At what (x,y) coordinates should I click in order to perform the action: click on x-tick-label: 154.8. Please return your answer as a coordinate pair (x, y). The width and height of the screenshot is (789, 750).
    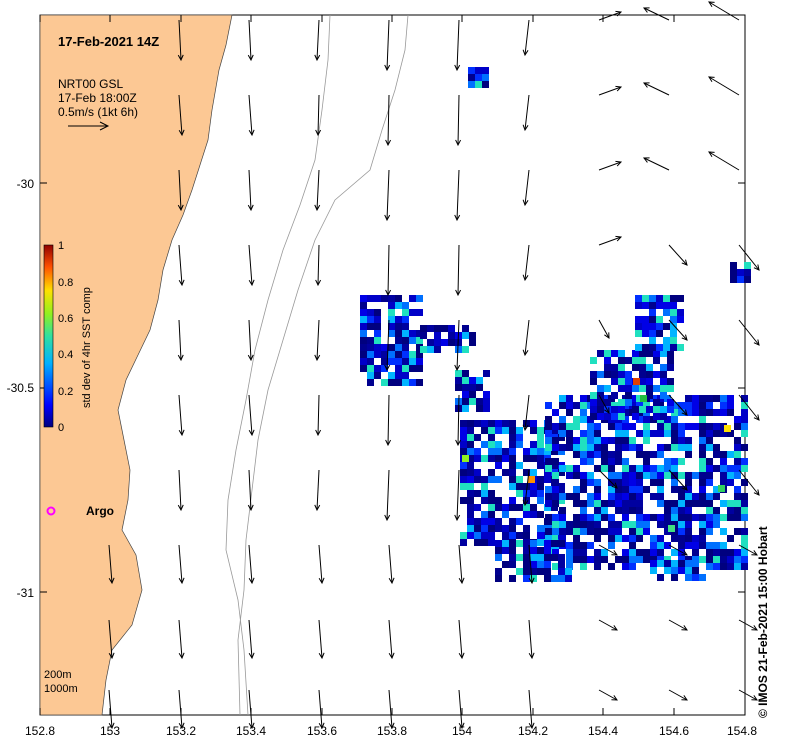
    Looking at the image, I should click on (742, 731).